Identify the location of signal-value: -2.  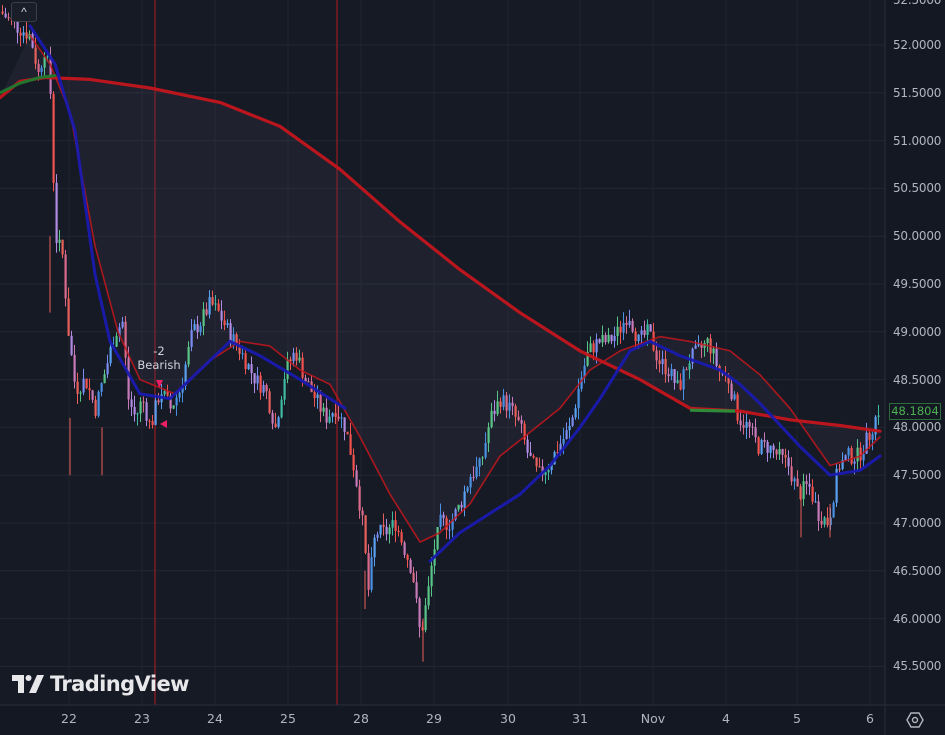
(159, 351).